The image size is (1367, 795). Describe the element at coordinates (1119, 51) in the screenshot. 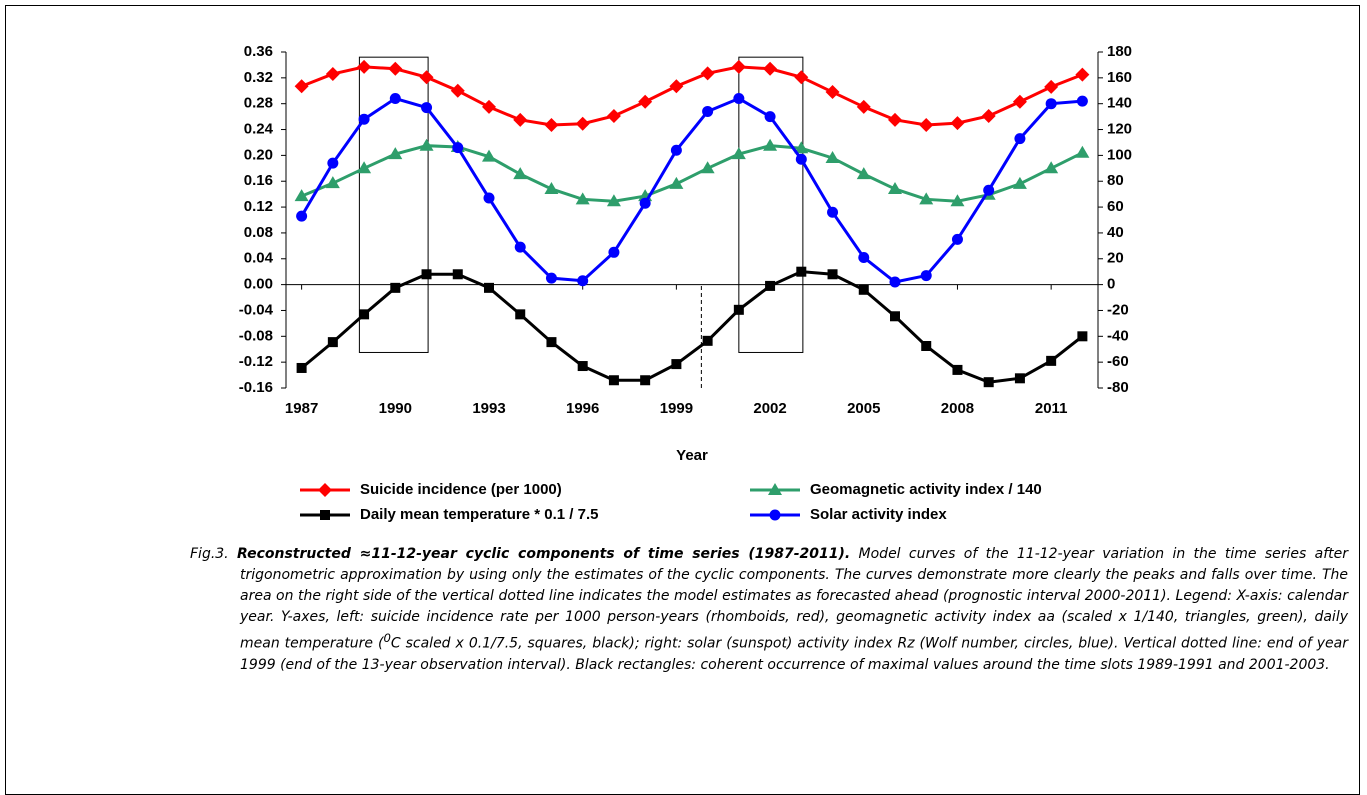

I see `y2-tick-label: 180` at that location.